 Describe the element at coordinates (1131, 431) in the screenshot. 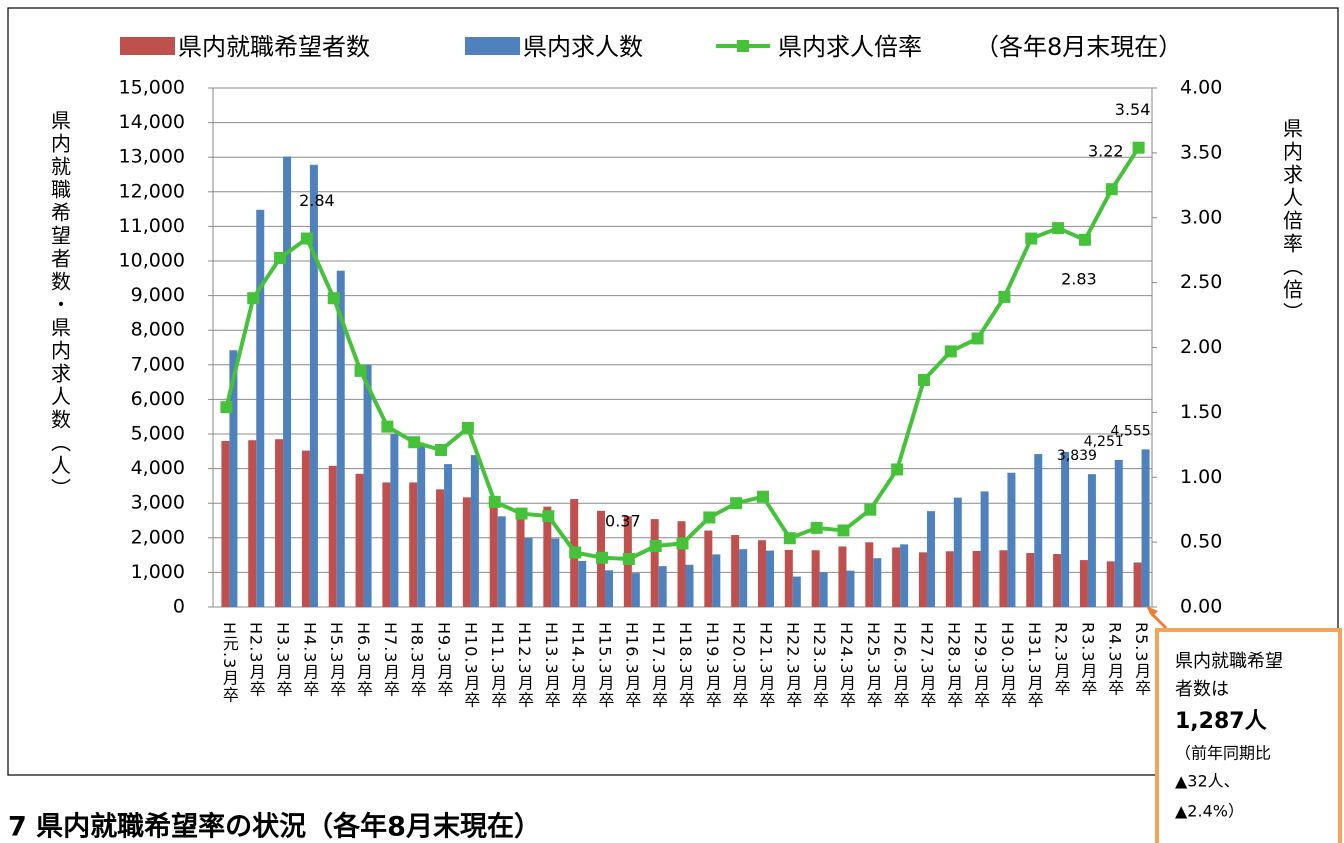

I see `data-label: 4,555` at that location.